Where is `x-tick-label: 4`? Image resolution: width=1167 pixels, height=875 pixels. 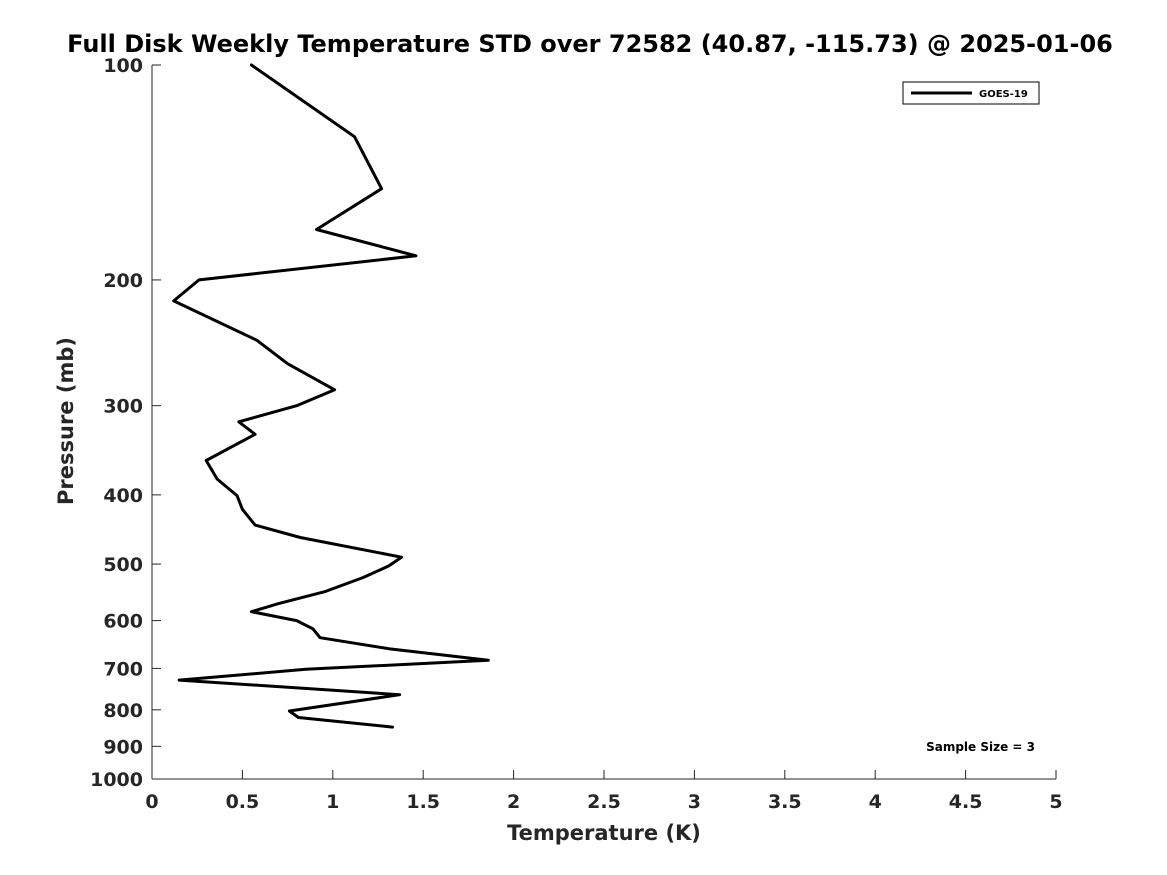
x-tick-label: 4 is located at coordinates (875, 802).